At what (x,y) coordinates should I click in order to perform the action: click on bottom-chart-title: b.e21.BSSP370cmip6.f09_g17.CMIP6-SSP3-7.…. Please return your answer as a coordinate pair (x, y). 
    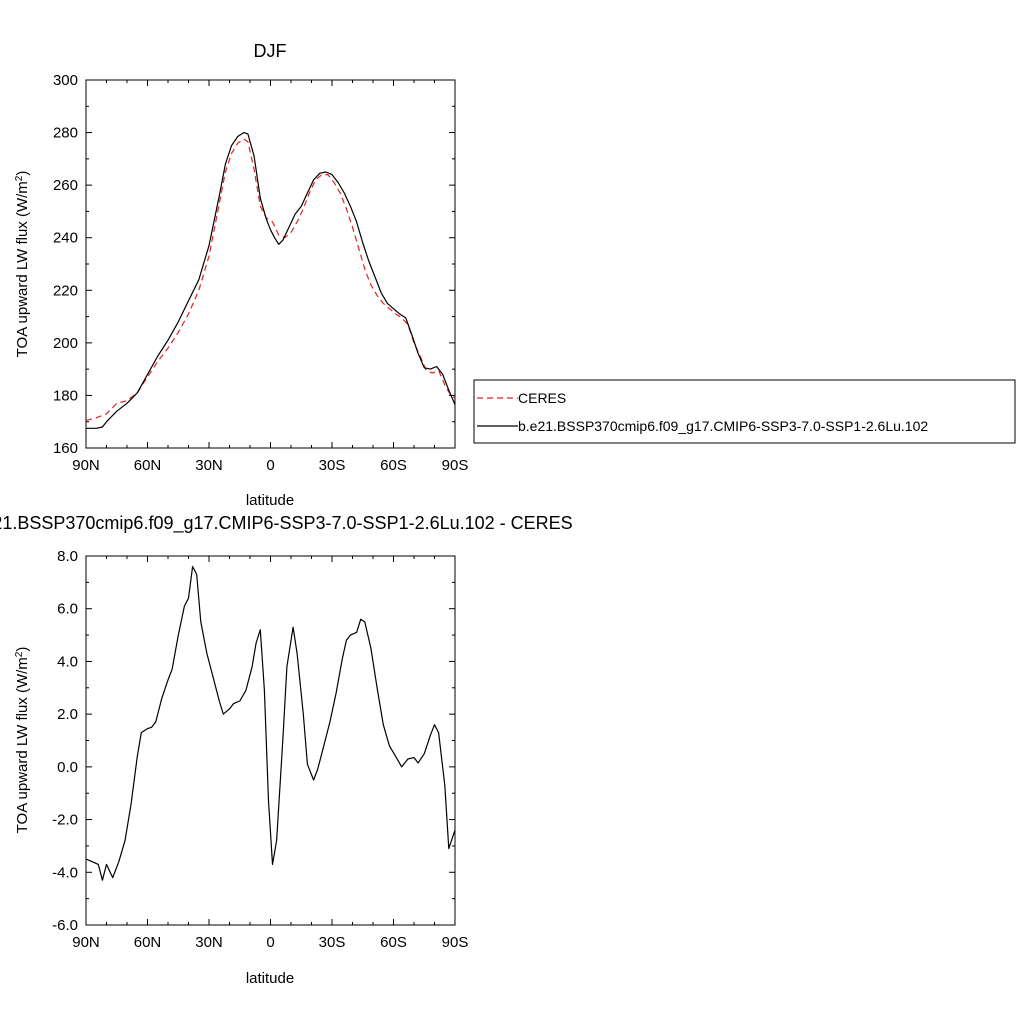
    Looking at the image, I should click on (286, 523).